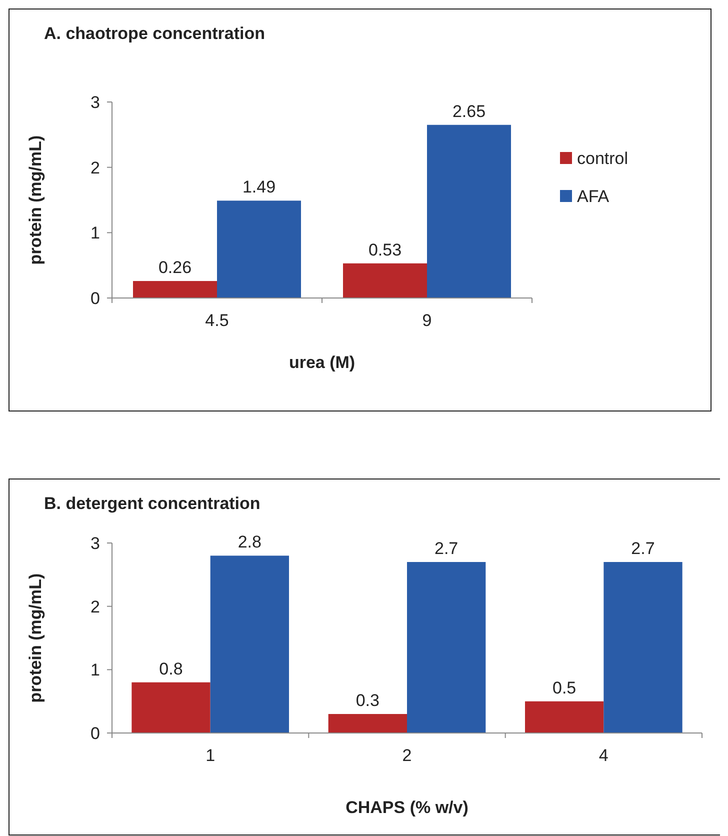  What do you see at coordinates (155, 33) in the screenshot?
I see `chart-title: A. chaotrope concentration` at bounding box center [155, 33].